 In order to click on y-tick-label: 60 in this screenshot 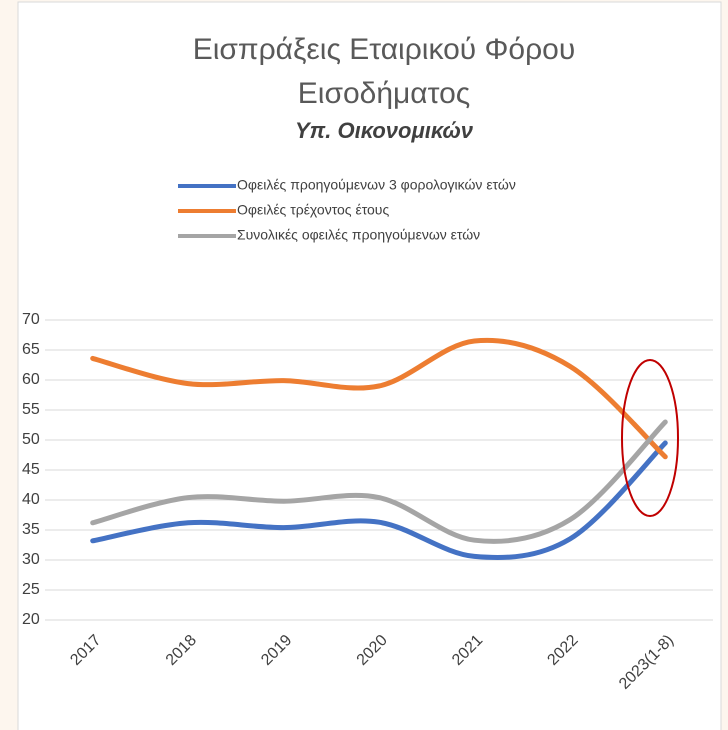, I will do `click(31, 379)`.